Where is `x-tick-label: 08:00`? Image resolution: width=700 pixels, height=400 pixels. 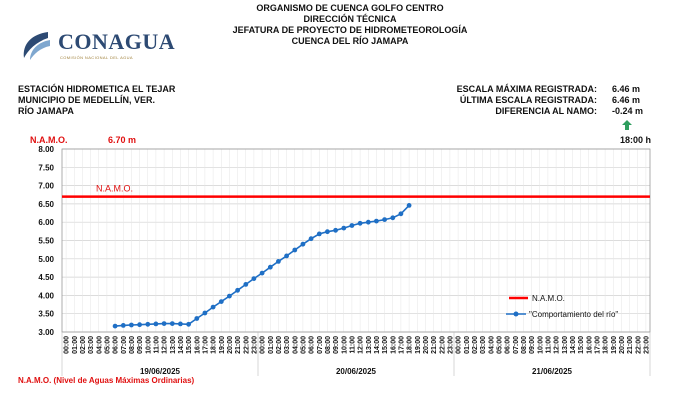 x-tick-label: 08:00 is located at coordinates (524, 345).